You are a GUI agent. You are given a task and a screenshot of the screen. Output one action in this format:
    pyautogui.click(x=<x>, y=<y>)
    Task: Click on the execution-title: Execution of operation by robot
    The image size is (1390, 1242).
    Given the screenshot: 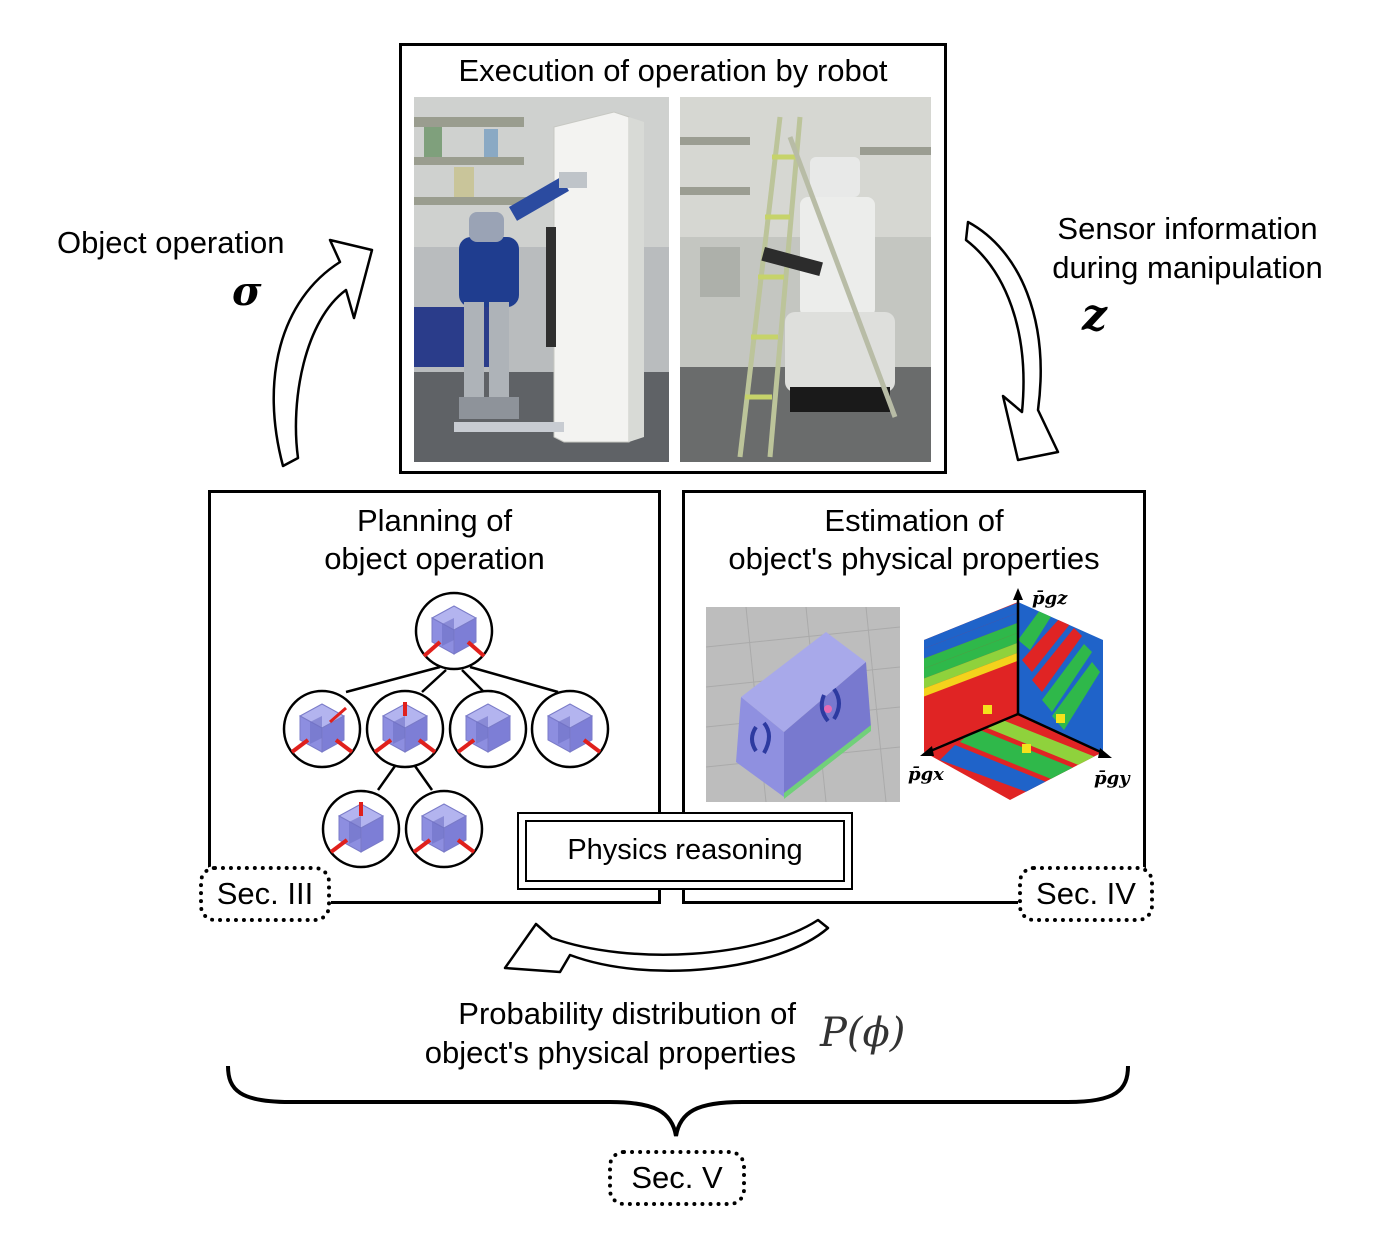 What is the action you would take?
    pyautogui.click(x=673, y=70)
    